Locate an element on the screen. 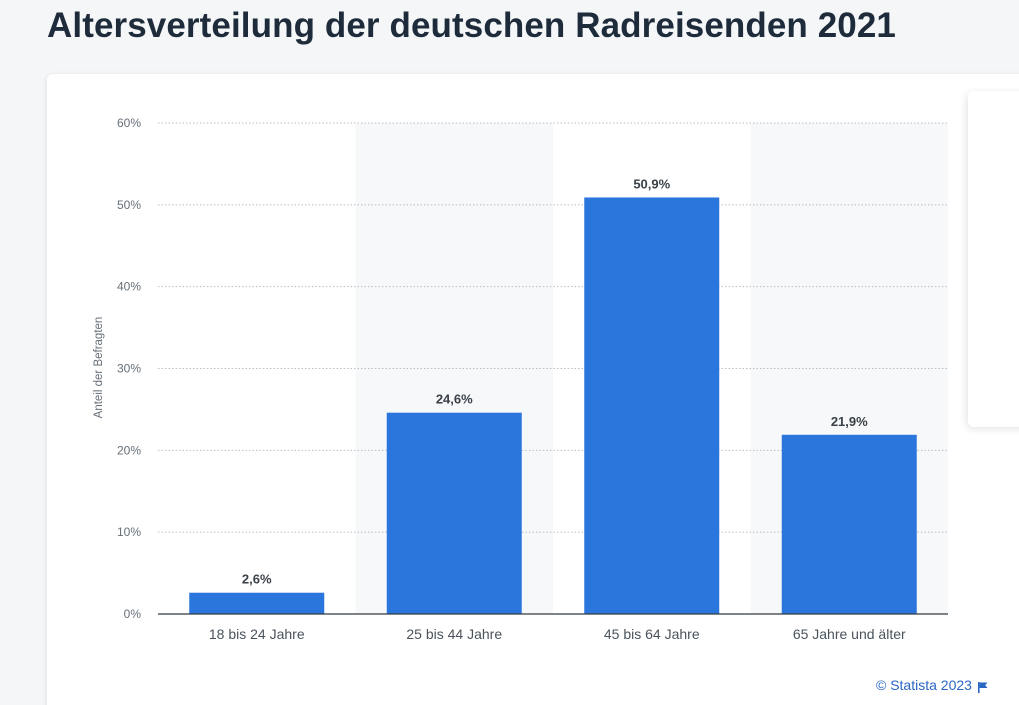 The width and height of the screenshot is (1019, 705). statista-credit: © Statista 2023 is located at coordinates (932, 685).